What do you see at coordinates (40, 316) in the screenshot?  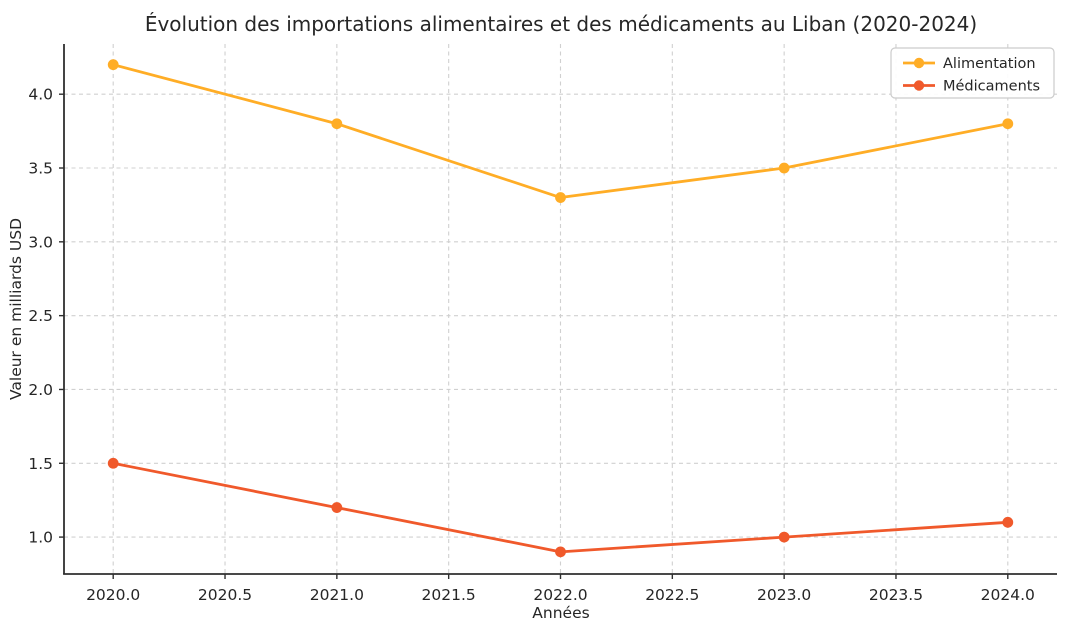 I see `y-tick-label: 2.5` at bounding box center [40, 316].